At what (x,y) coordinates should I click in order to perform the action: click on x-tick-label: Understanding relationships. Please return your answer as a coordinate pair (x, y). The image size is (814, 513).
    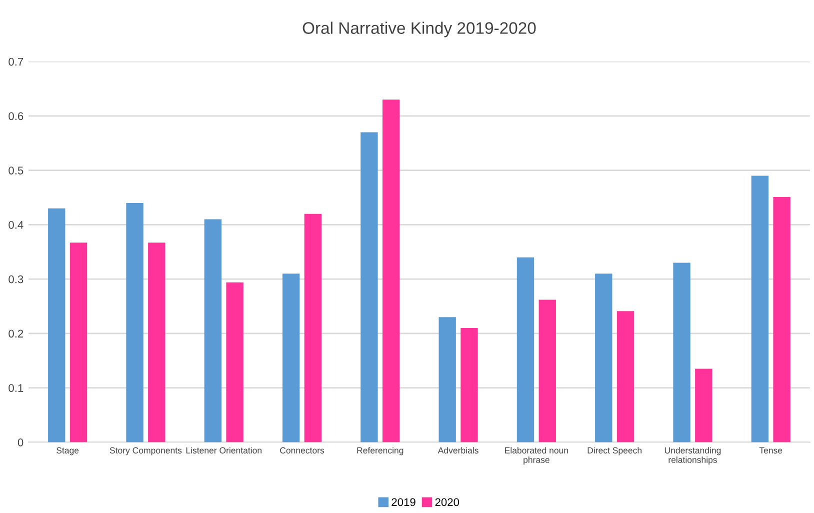
    Looking at the image, I should click on (692, 456).